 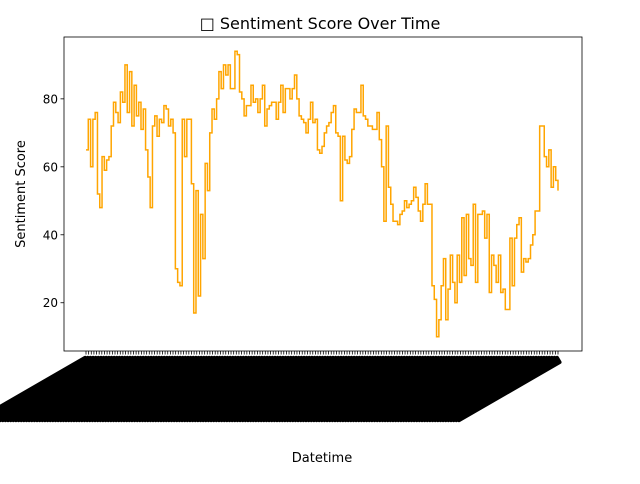 I want to click on y-tick-label: 60, so click(x=50, y=167).